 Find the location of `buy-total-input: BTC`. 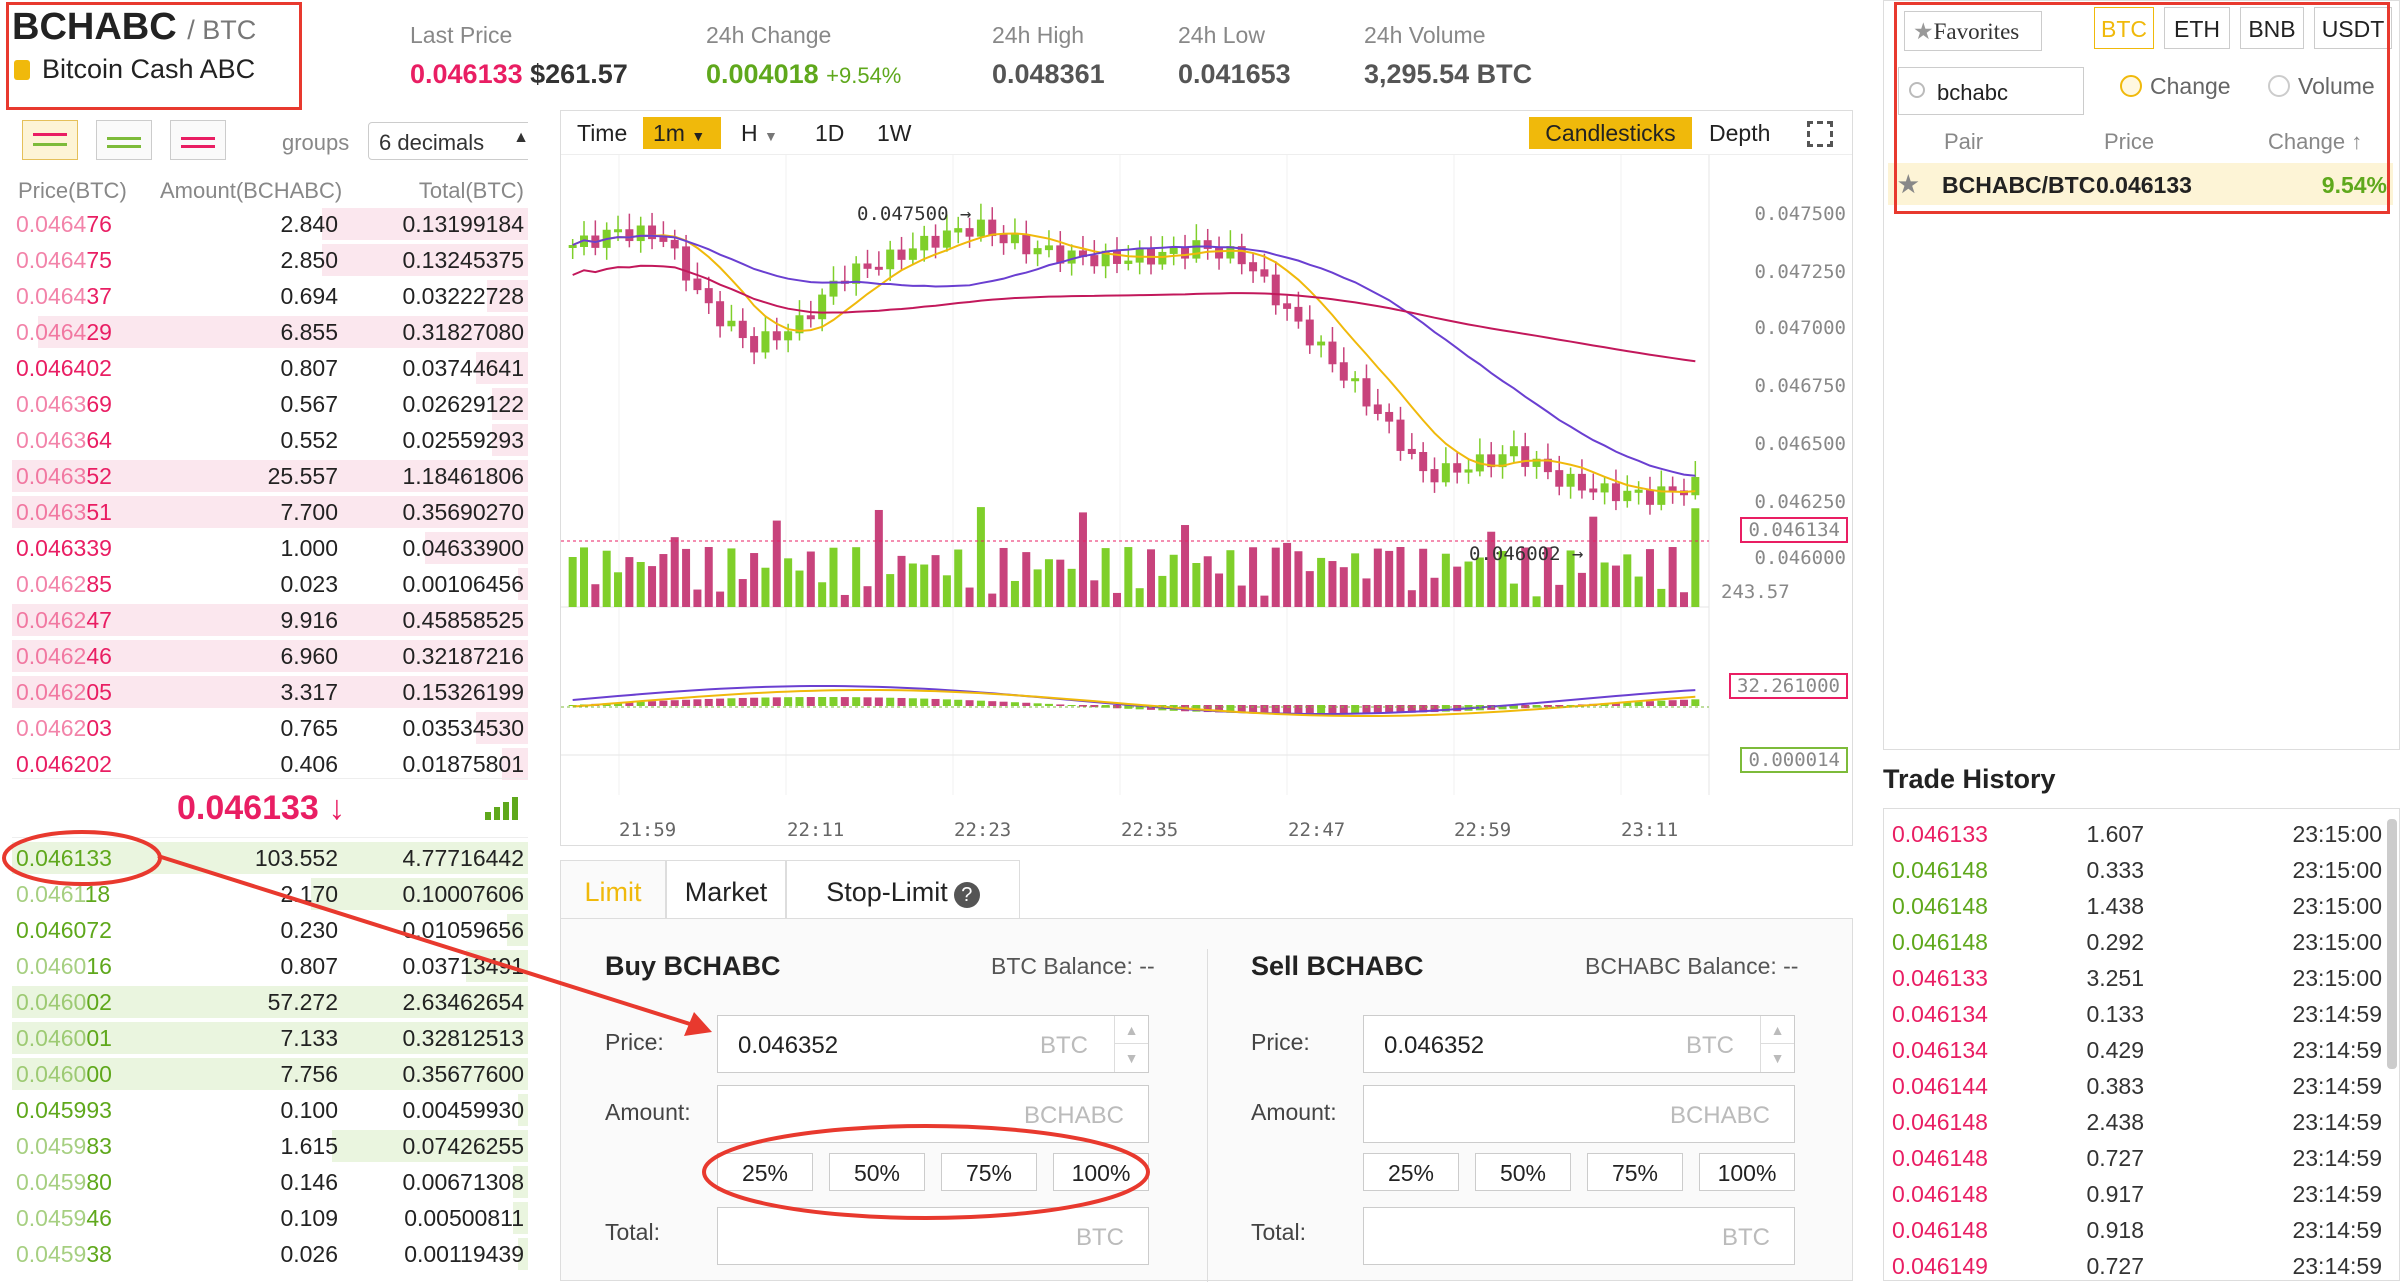

buy-total-input: BTC is located at coordinates (933, 1236).